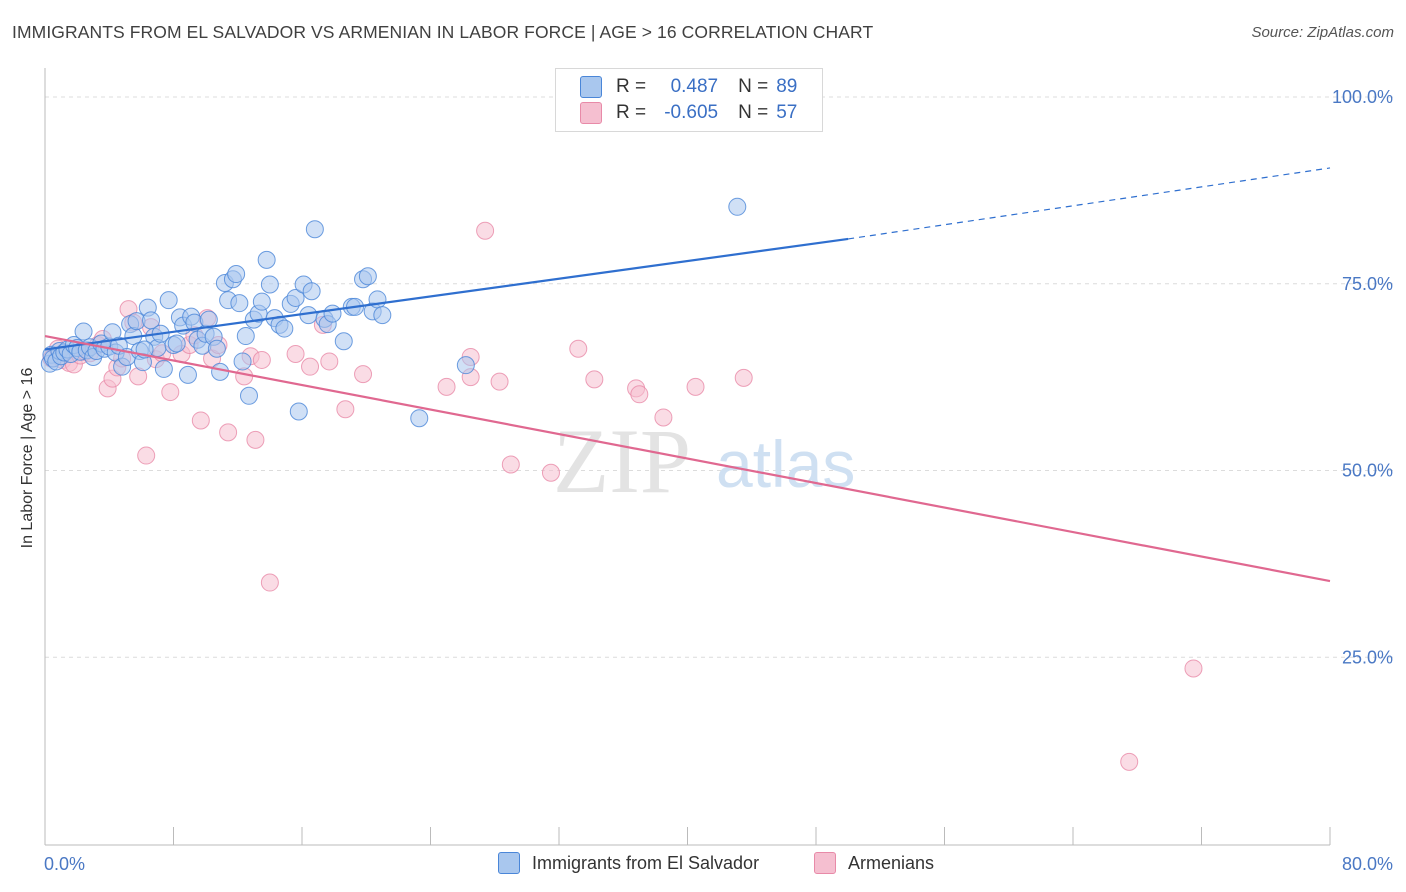 This screenshot has height=892, width=1406. I want to click on blue-swatch, so click(591, 87).